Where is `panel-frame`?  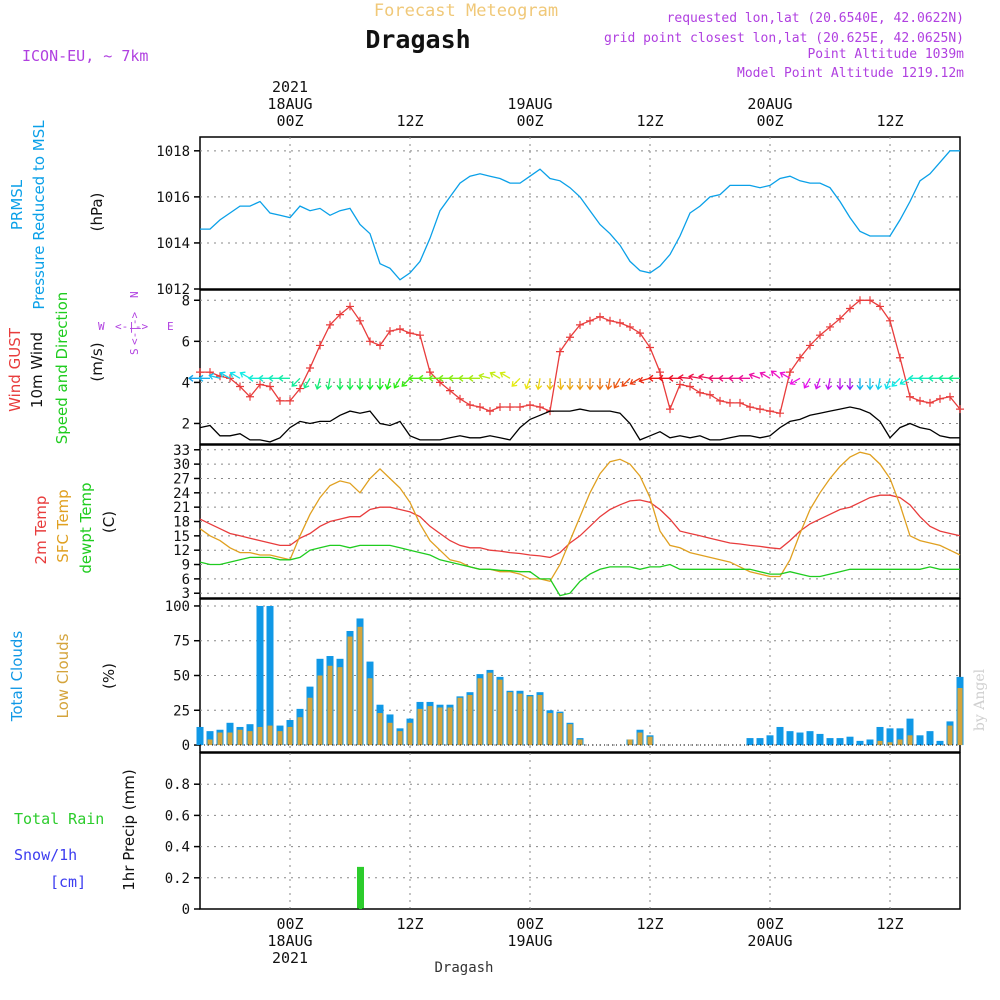 panel-frame is located at coordinates (580, 213).